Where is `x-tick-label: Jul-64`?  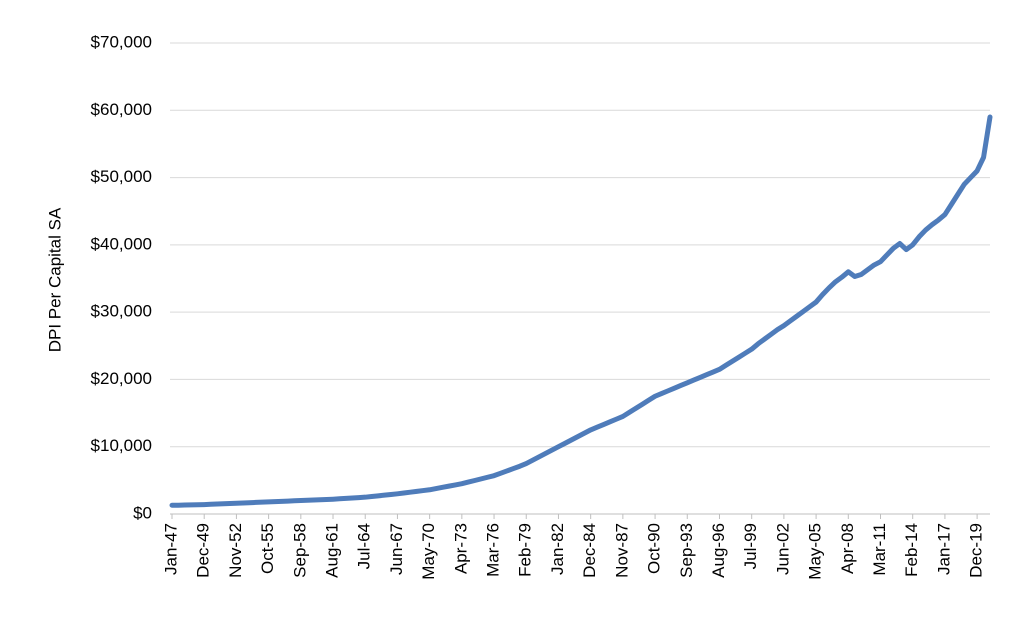 x-tick-label: Jul-64 is located at coordinates (364, 546).